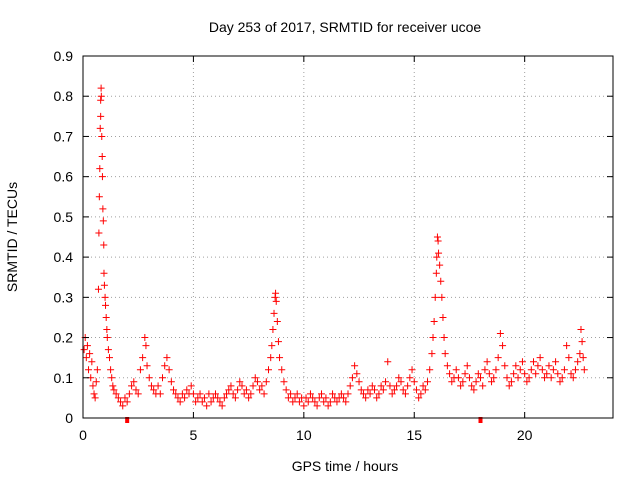 The image size is (640, 480). Describe the element at coordinates (64, 56) in the screenshot. I see `y-tick-label: 0.9` at that location.